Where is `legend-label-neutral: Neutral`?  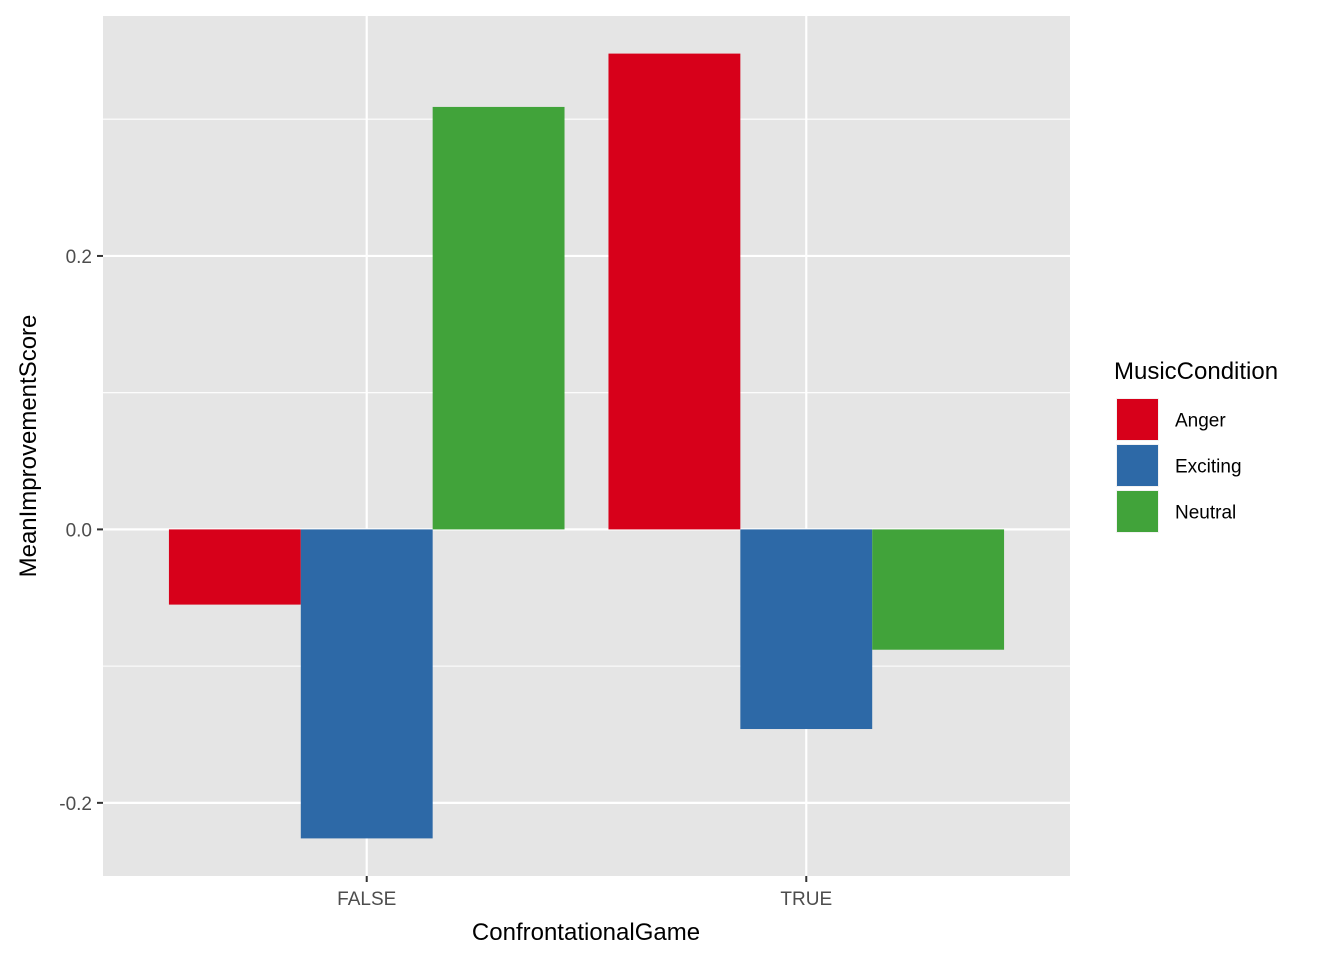
legend-label-neutral: Neutral is located at coordinates (1205, 513).